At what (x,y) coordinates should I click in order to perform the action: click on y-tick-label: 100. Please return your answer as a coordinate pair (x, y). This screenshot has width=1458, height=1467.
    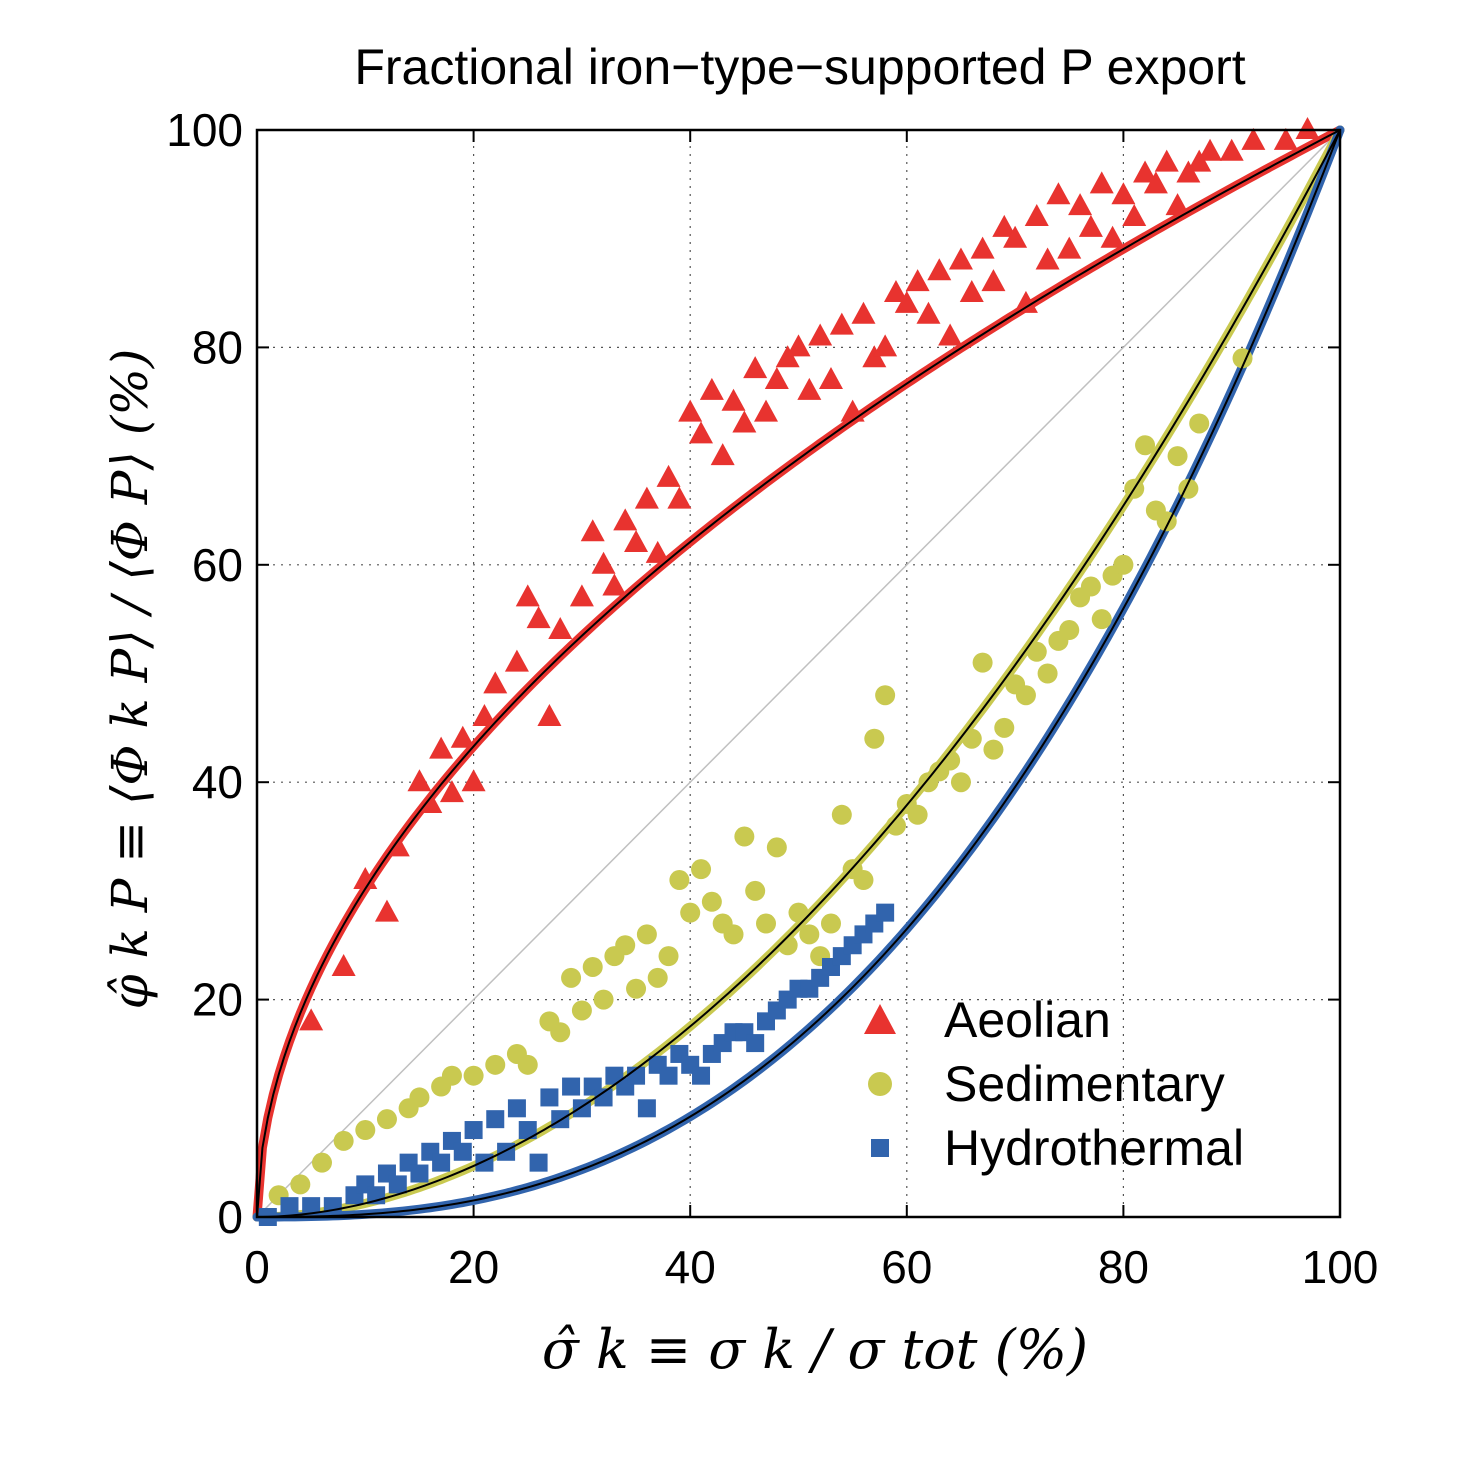
    Looking at the image, I should click on (204, 130).